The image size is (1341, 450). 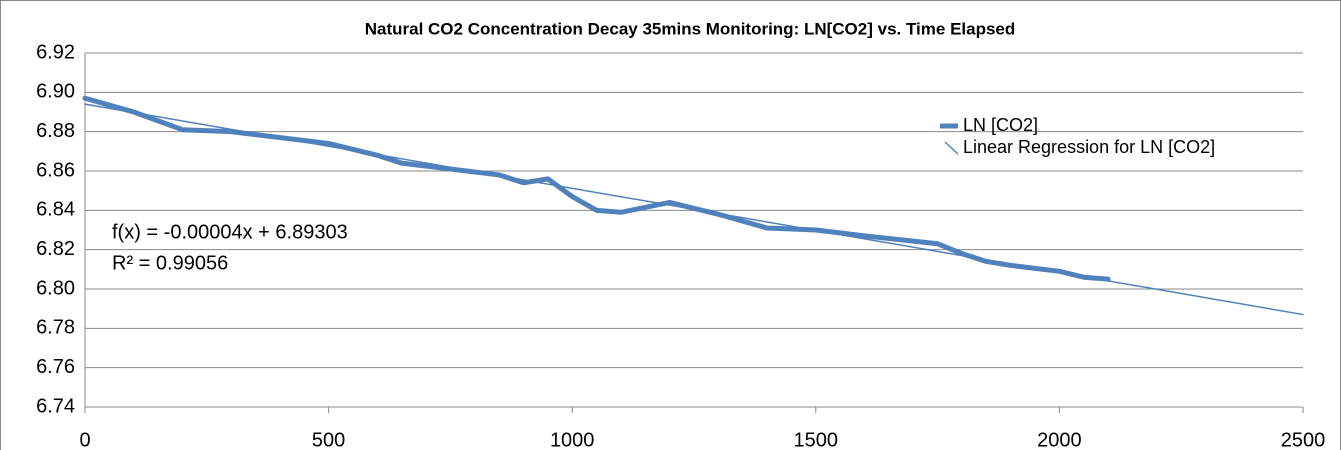 What do you see at coordinates (1089, 147) in the screenshot?
I see `legend-label: Linear Regression for LN [CO2]` at bounding box center [1089, 147].